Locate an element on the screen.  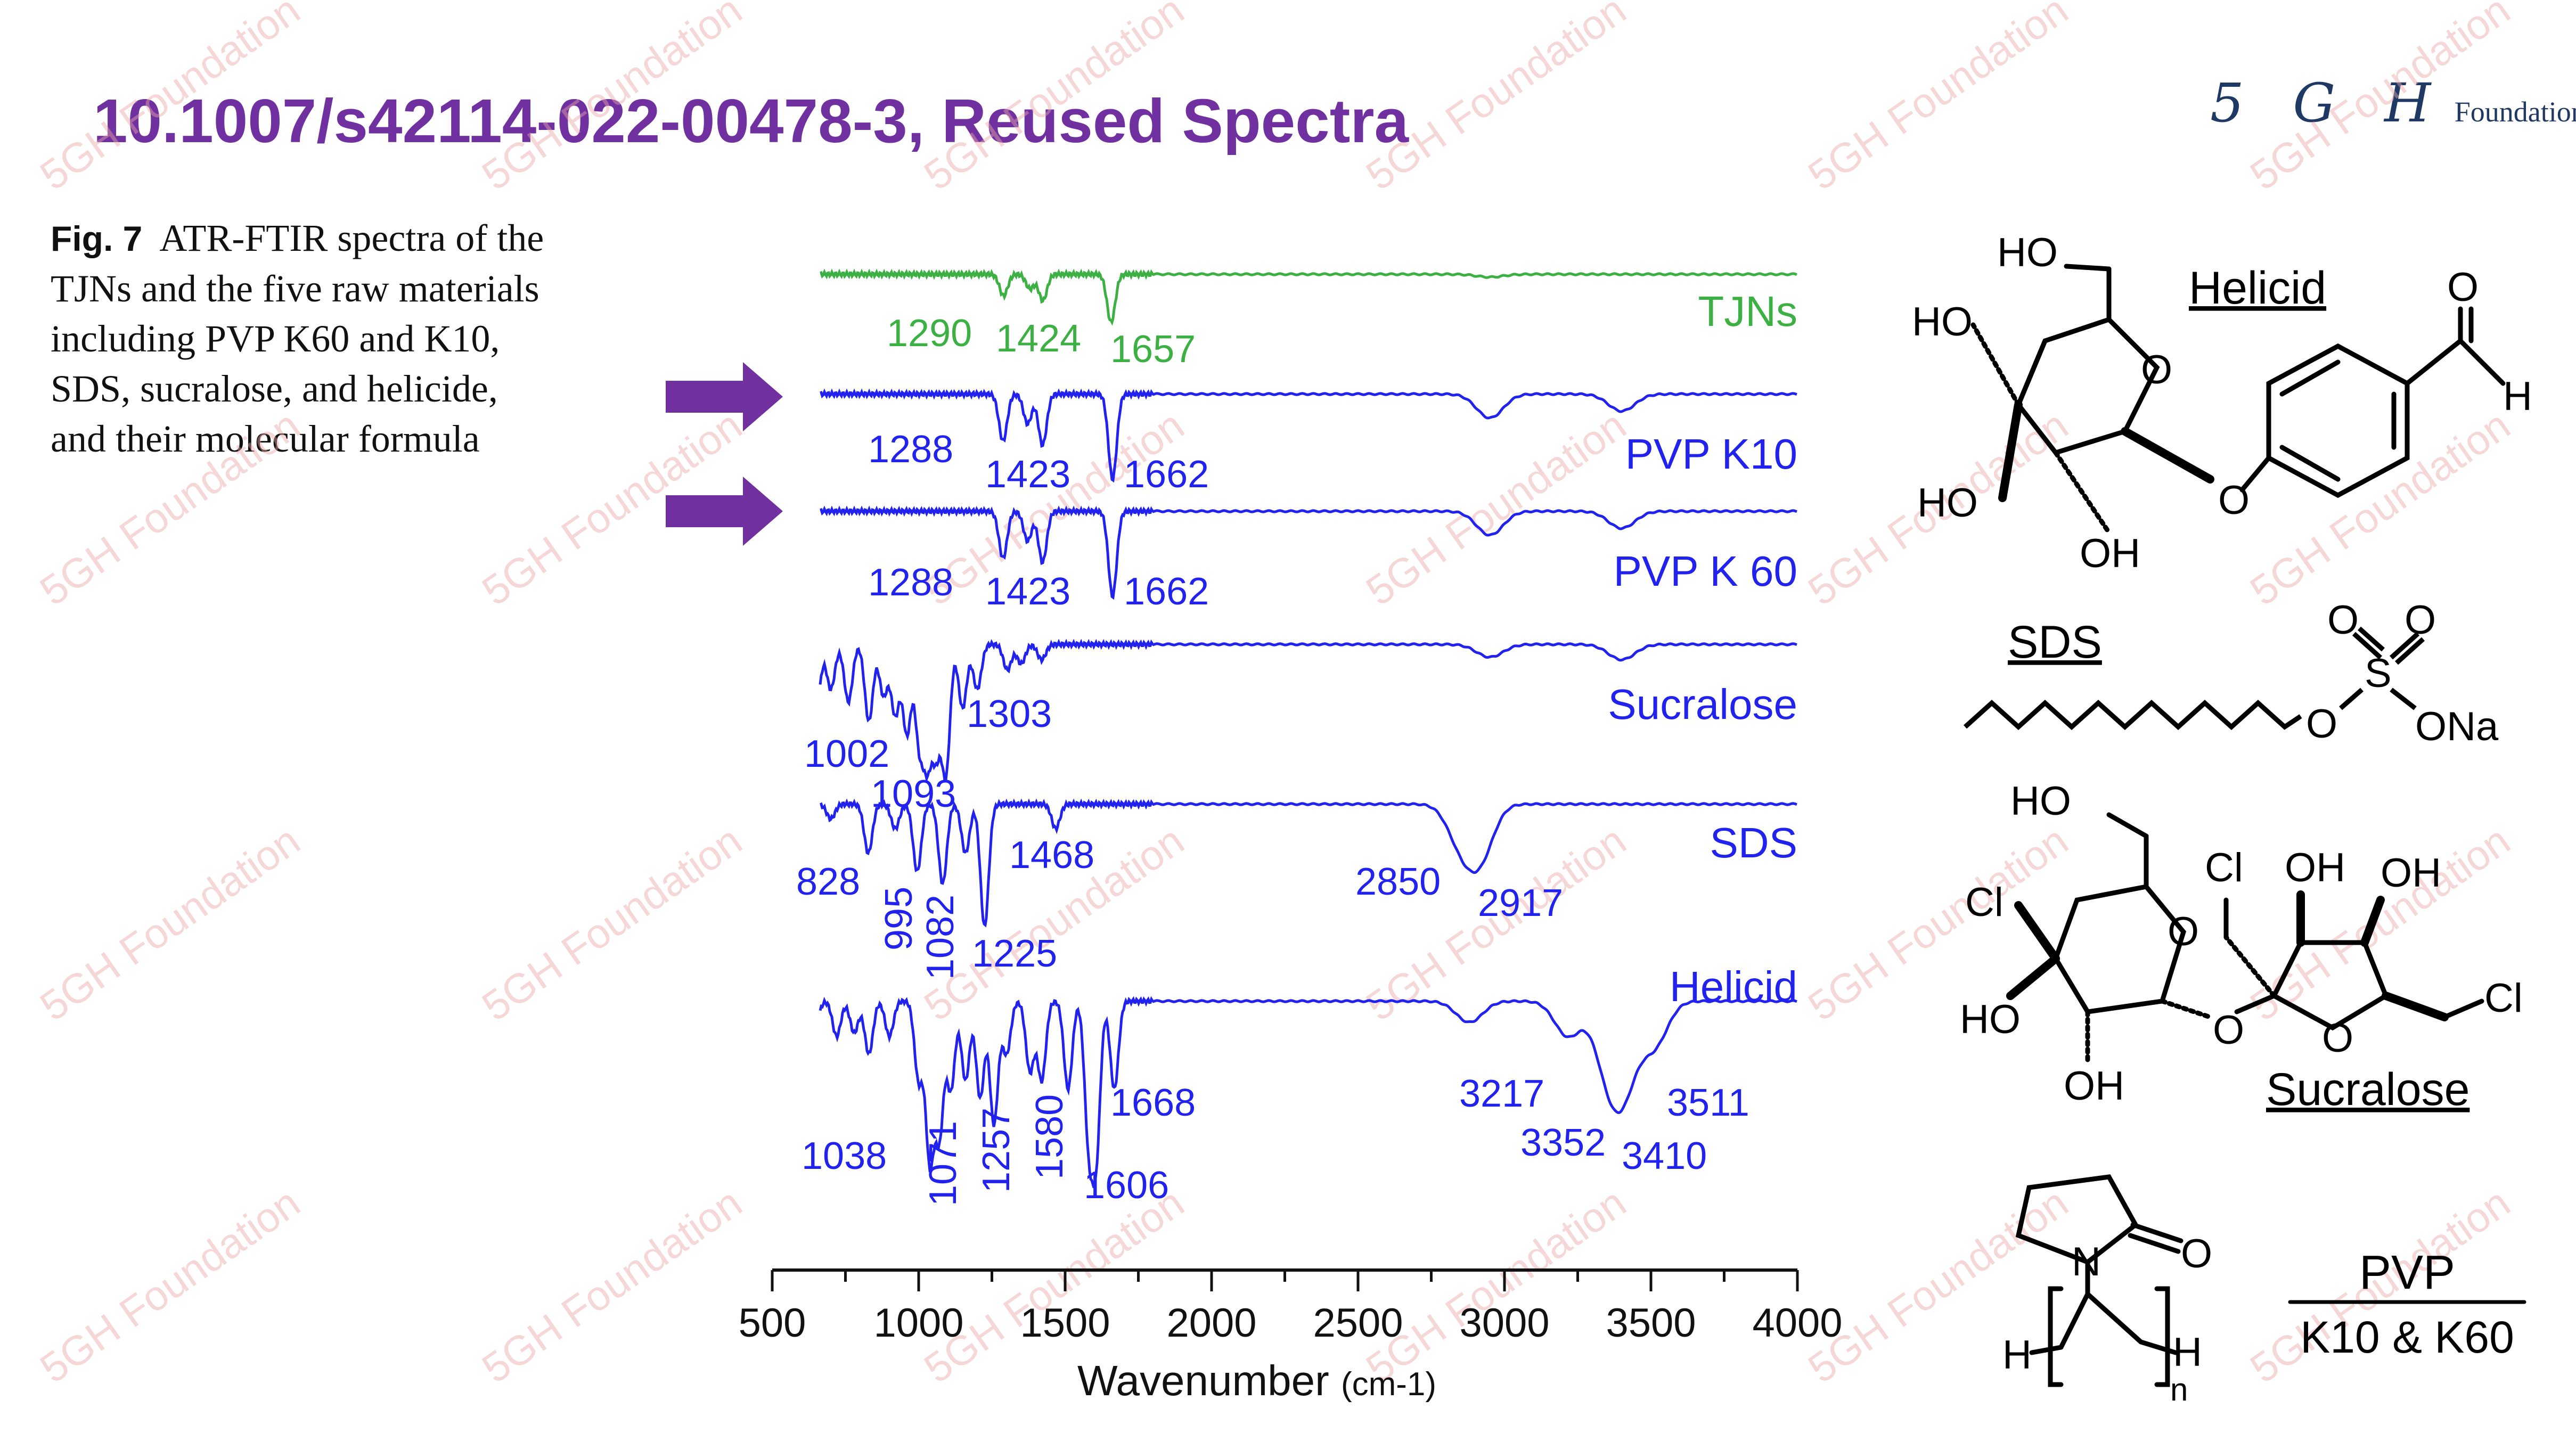
peak-label: 1303 is located at coordinates (1009, 714).